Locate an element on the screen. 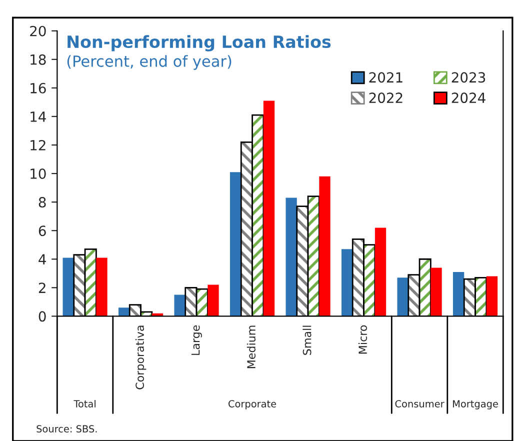 The image size is (515, 441). x-tick-label: Large is located at coordinates (197, 340).